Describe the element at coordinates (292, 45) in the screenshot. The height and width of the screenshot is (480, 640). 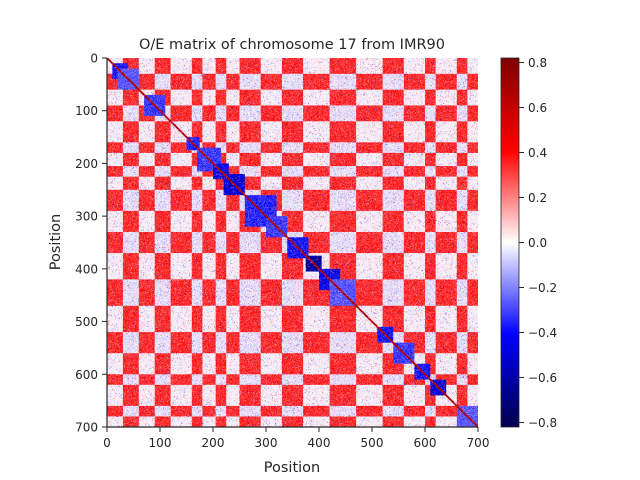
I see `chart-title: O/E matrix of chromosome 17 from IMR90` at that location.